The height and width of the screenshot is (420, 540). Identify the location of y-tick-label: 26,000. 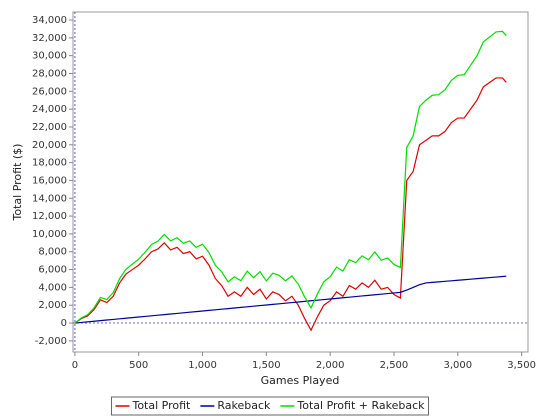
(49, 91).